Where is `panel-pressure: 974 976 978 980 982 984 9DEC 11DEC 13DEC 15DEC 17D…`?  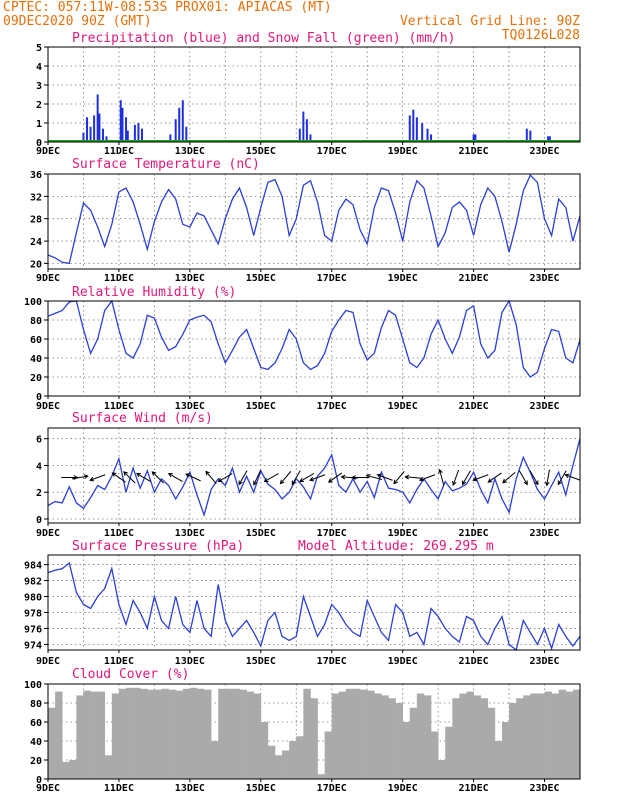 panel-pressure: 974 976 978 980 982 984 9DEC 11DEC 13DEC 15DEC 17D… is located at coordinates (302, 603).